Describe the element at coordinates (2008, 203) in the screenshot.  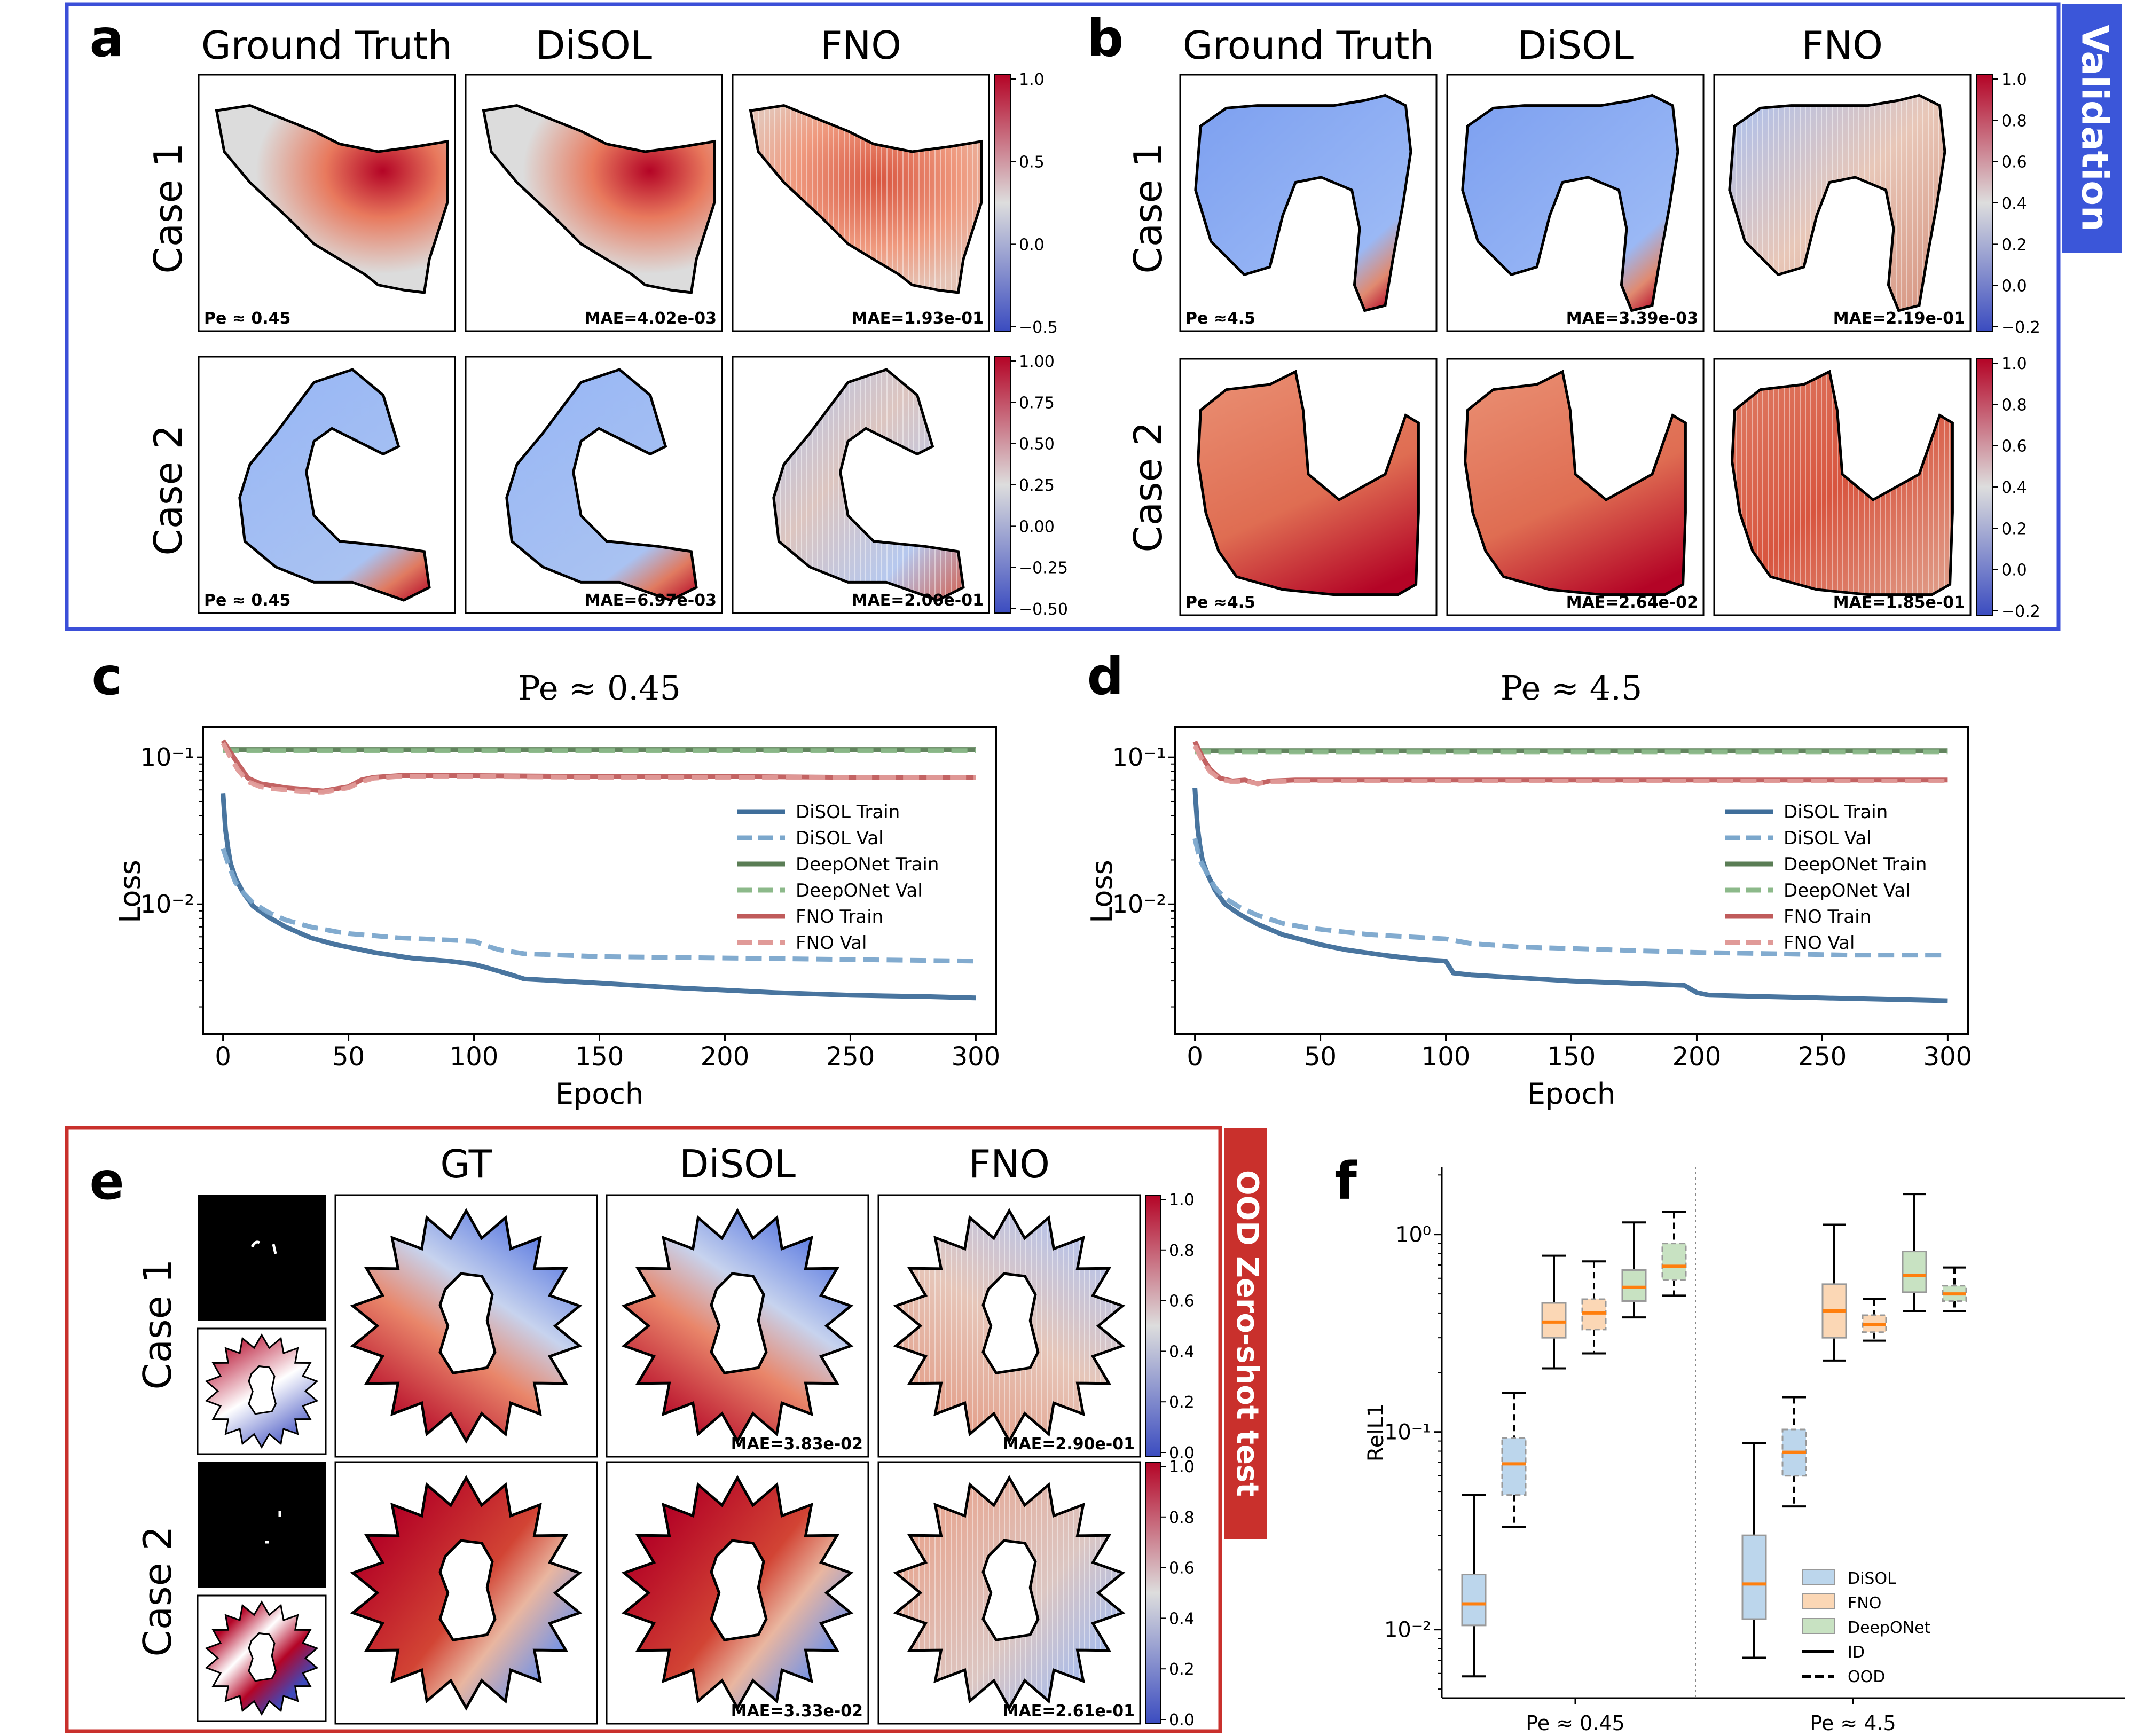
I see `b-colorbar-1: 1.0 0.8 0.6 0.4 0.2 0.0 −0.2` at that location.